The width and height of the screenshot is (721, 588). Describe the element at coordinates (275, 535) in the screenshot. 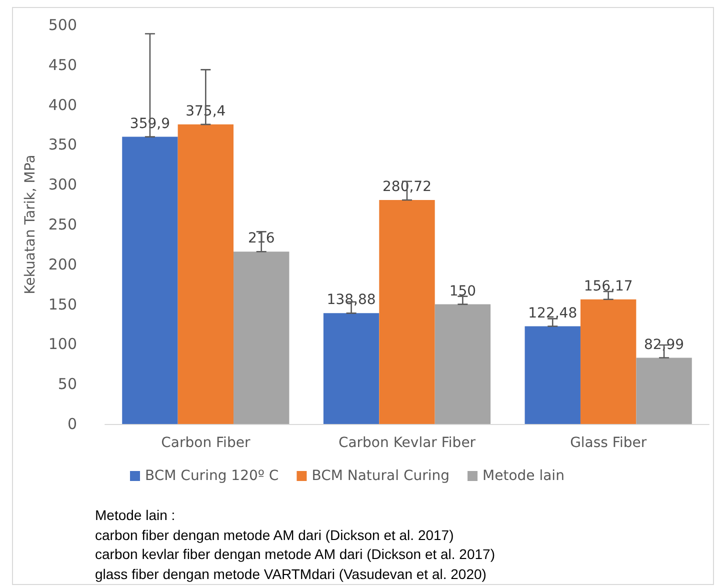

I see `text: carbon fiber dengan metode AM dari (Dickson et al. 2017)` at that location.